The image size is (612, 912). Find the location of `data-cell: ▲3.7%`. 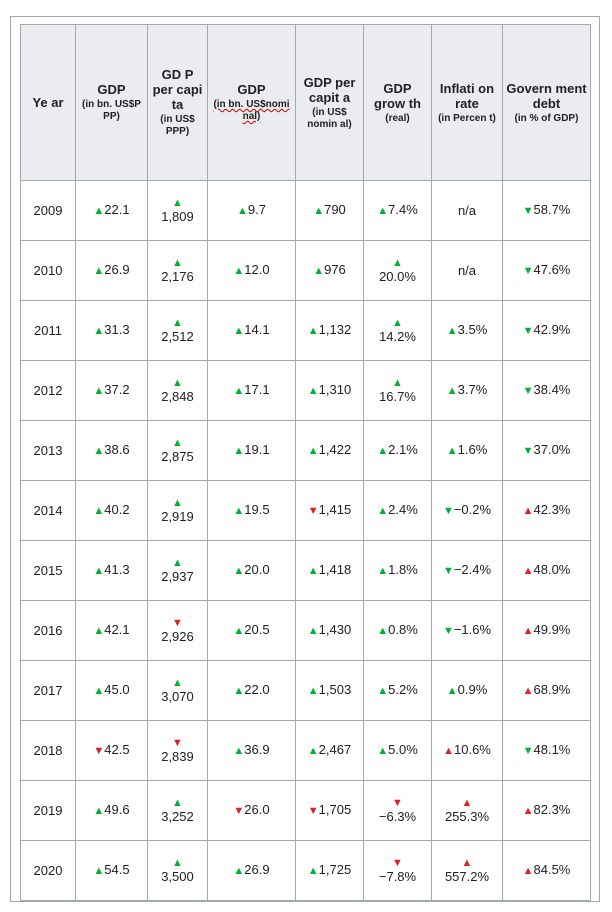

data-cell: ▲3.7% is located at coordinates (467, 390).